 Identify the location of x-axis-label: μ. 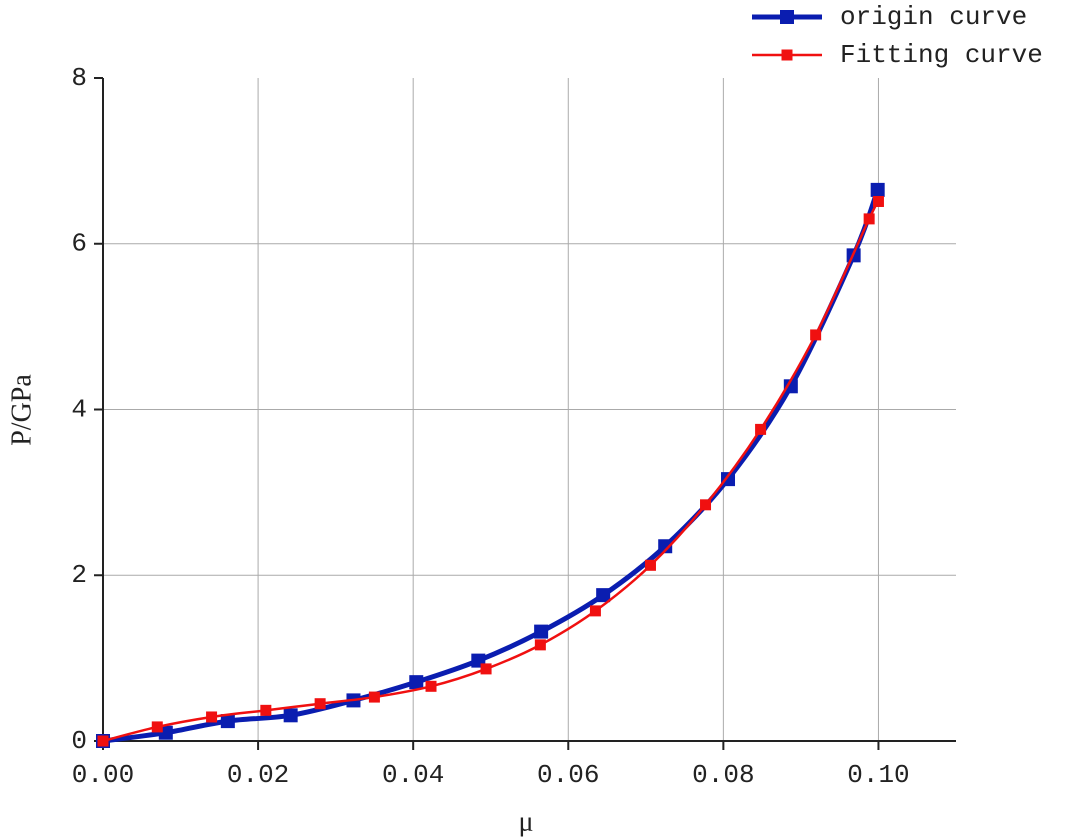
(525, 821).